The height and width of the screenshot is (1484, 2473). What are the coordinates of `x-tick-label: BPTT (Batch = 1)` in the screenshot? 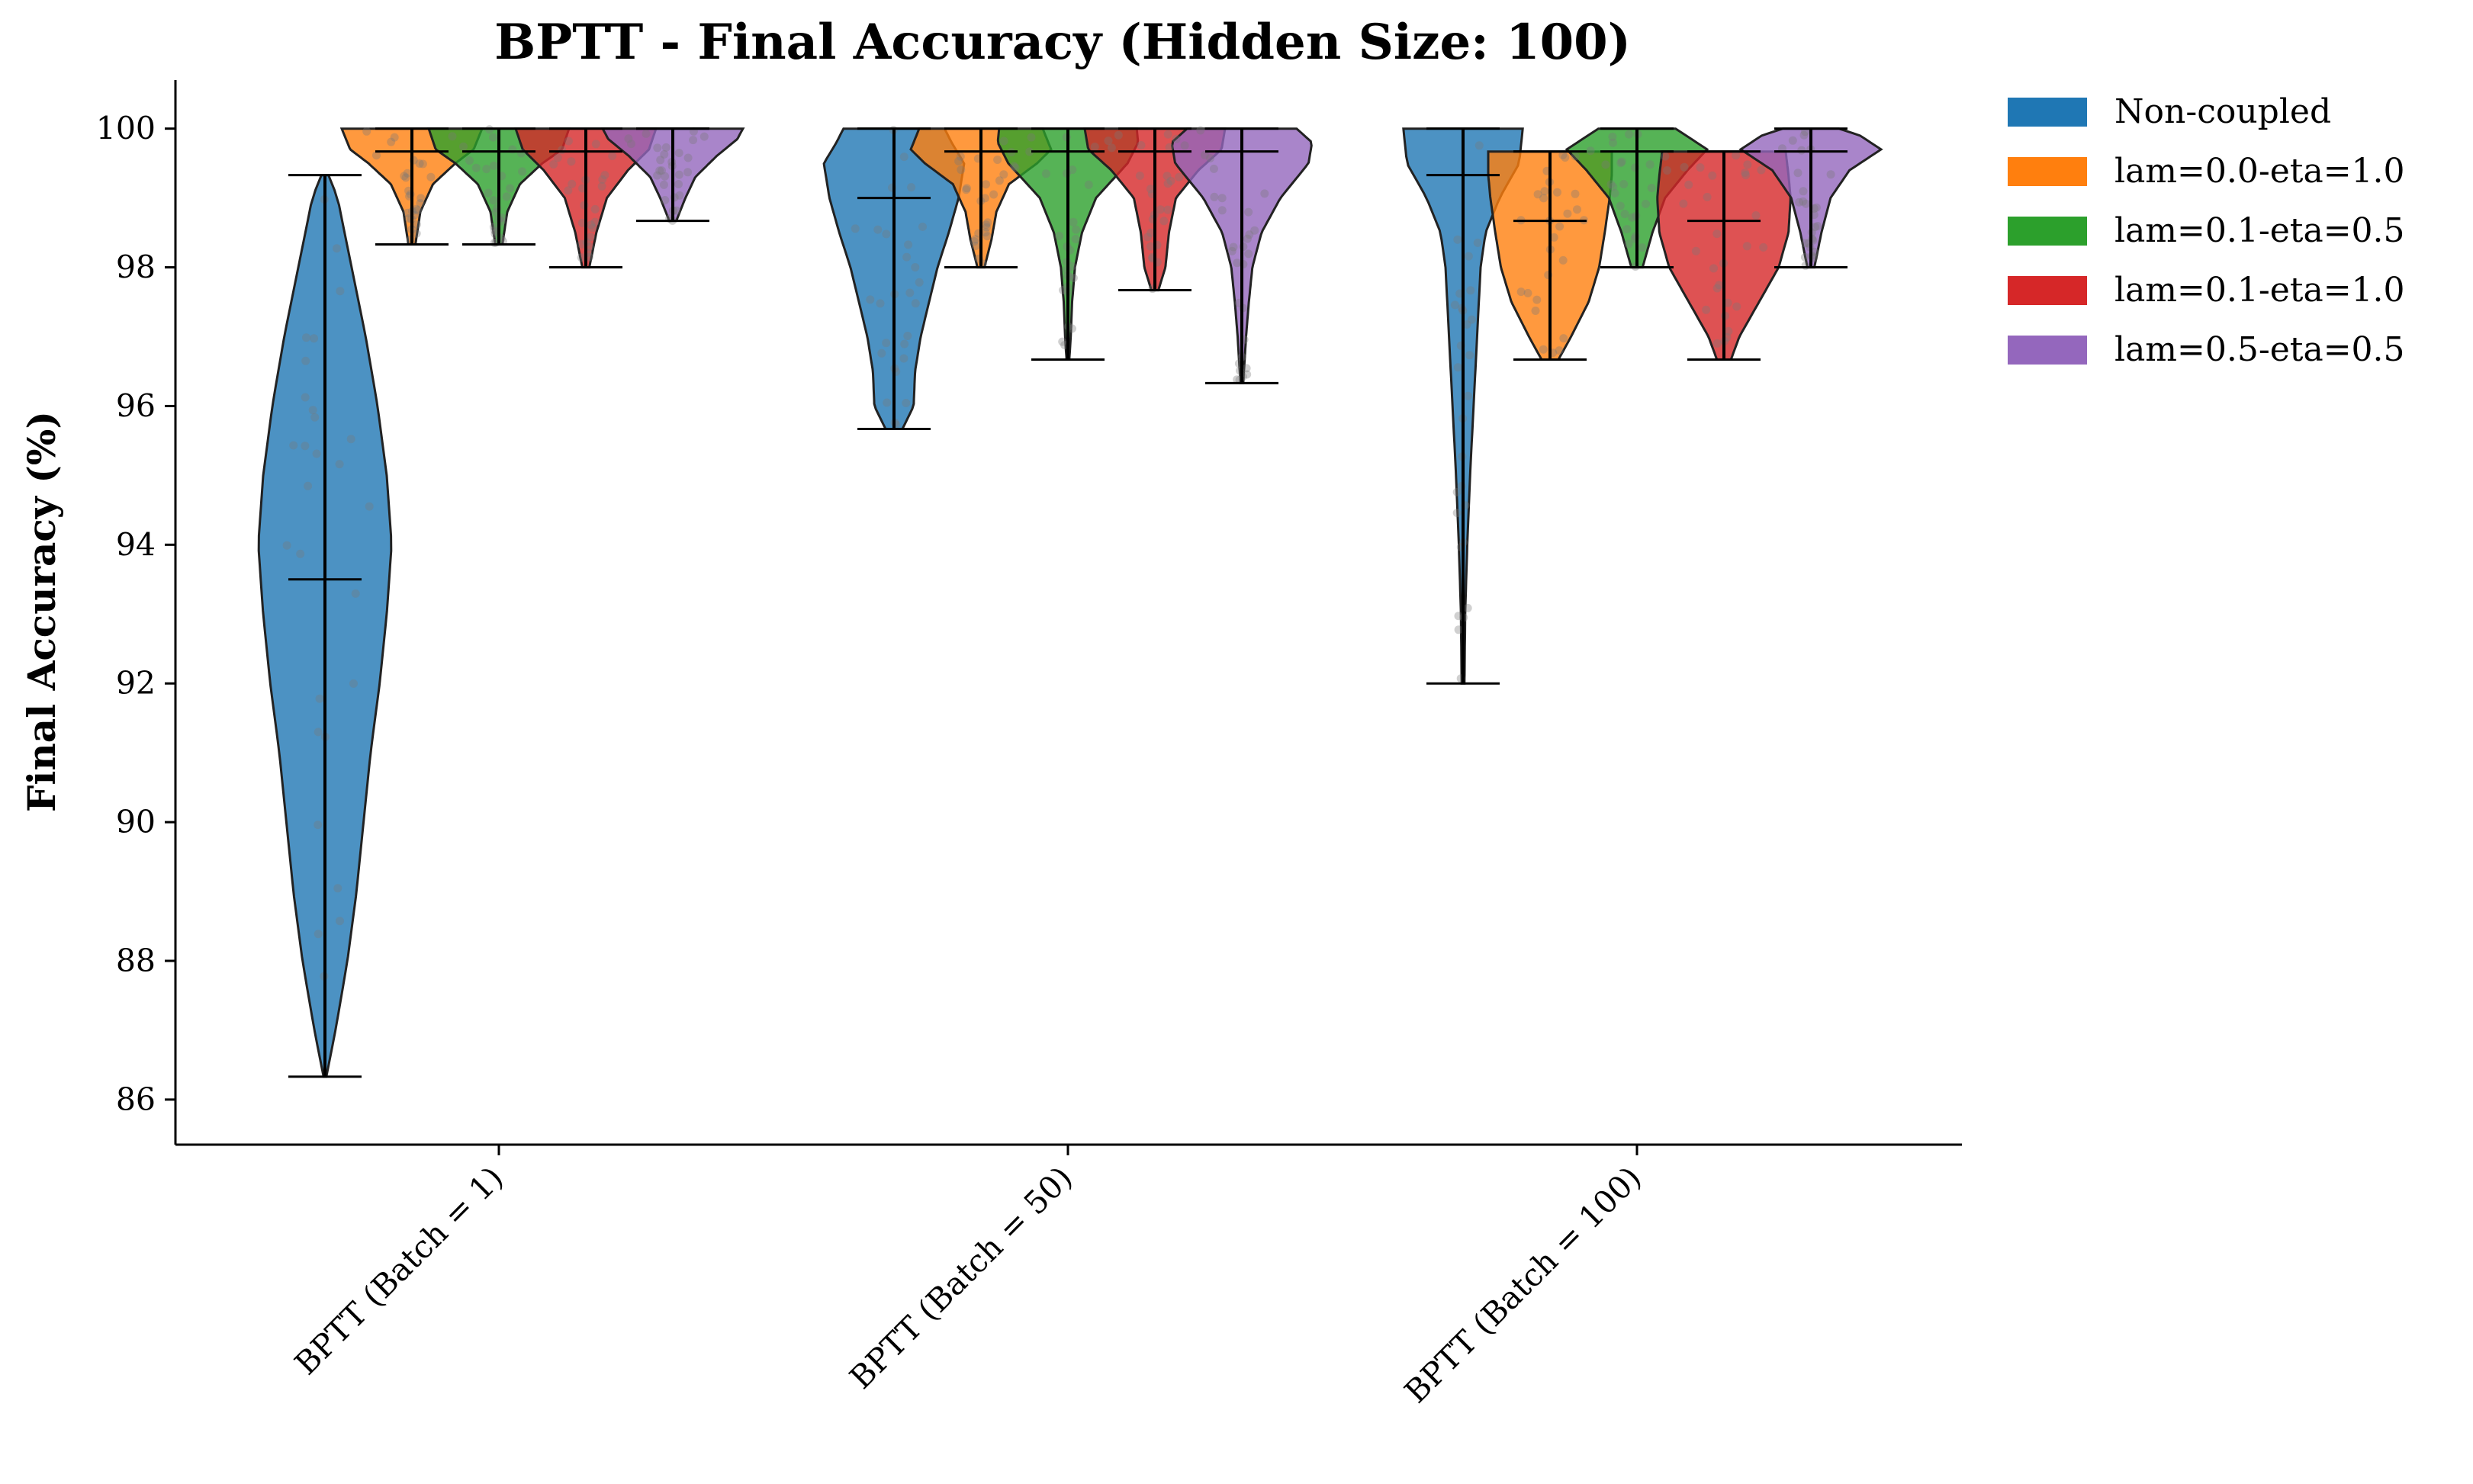 It's located at (399, 1270).